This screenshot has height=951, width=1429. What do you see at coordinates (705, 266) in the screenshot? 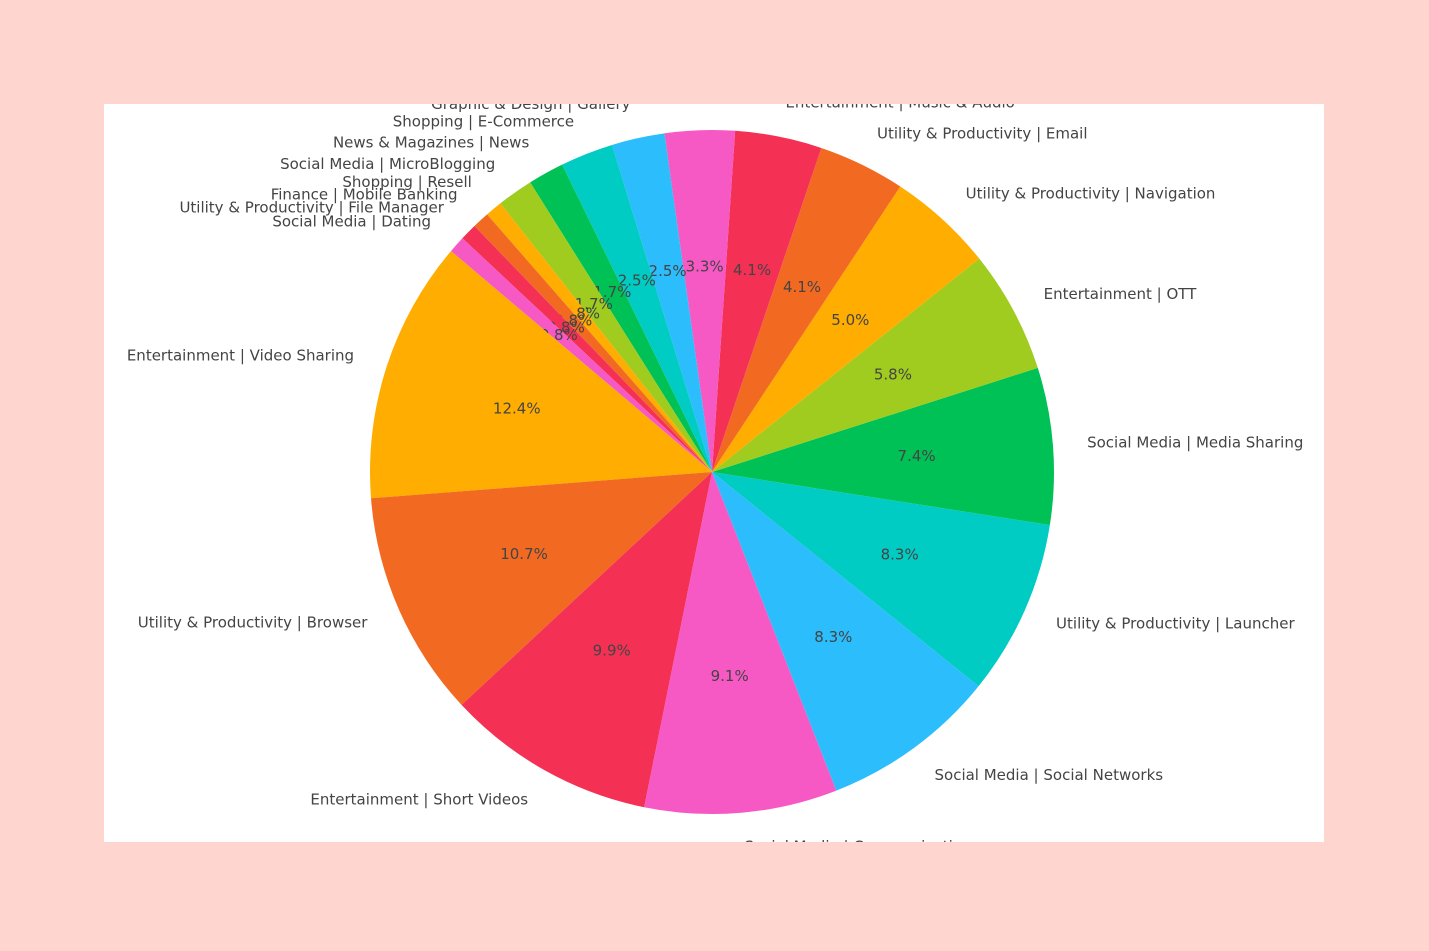
I see `value-label: 3.3%` at bounding box center [705, 266].